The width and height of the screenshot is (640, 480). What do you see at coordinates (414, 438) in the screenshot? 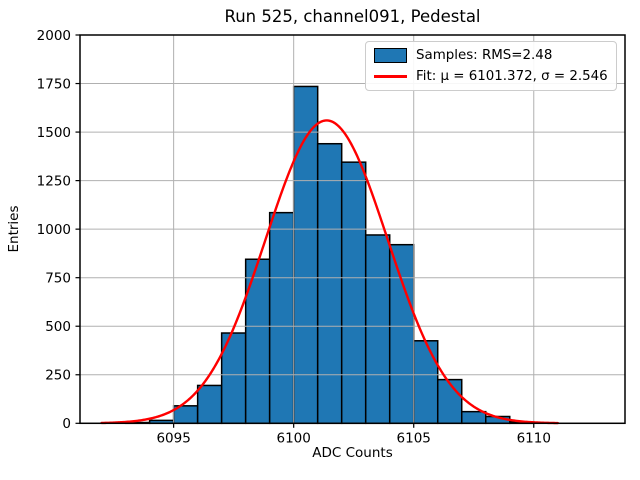
I see `x-tick-label: 6105` at bounding box center [414, 438].